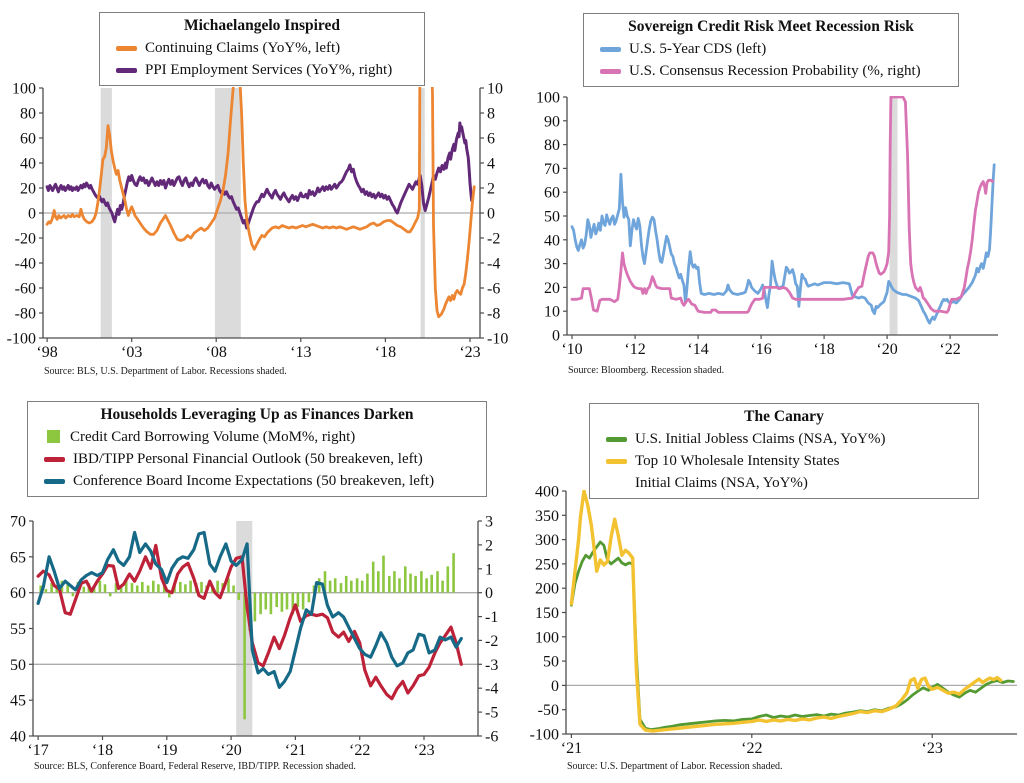  What do you see at coordinates (53, 436) in the screenshot?
I see `legend-square-marker` at bounding box center [53, 436].